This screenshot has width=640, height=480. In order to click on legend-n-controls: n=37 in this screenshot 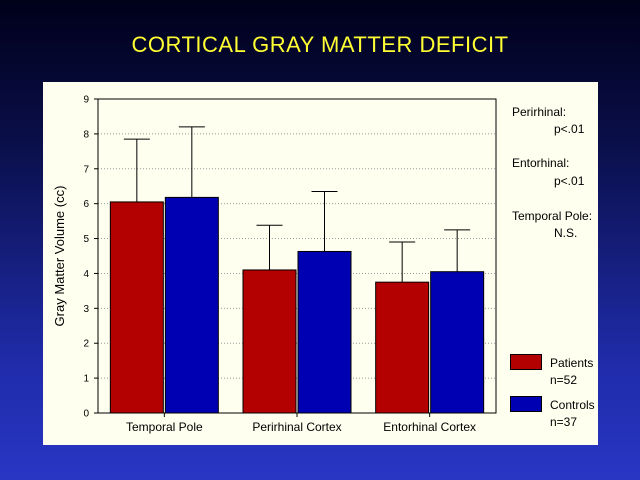, I will do `click(564, 422)`.